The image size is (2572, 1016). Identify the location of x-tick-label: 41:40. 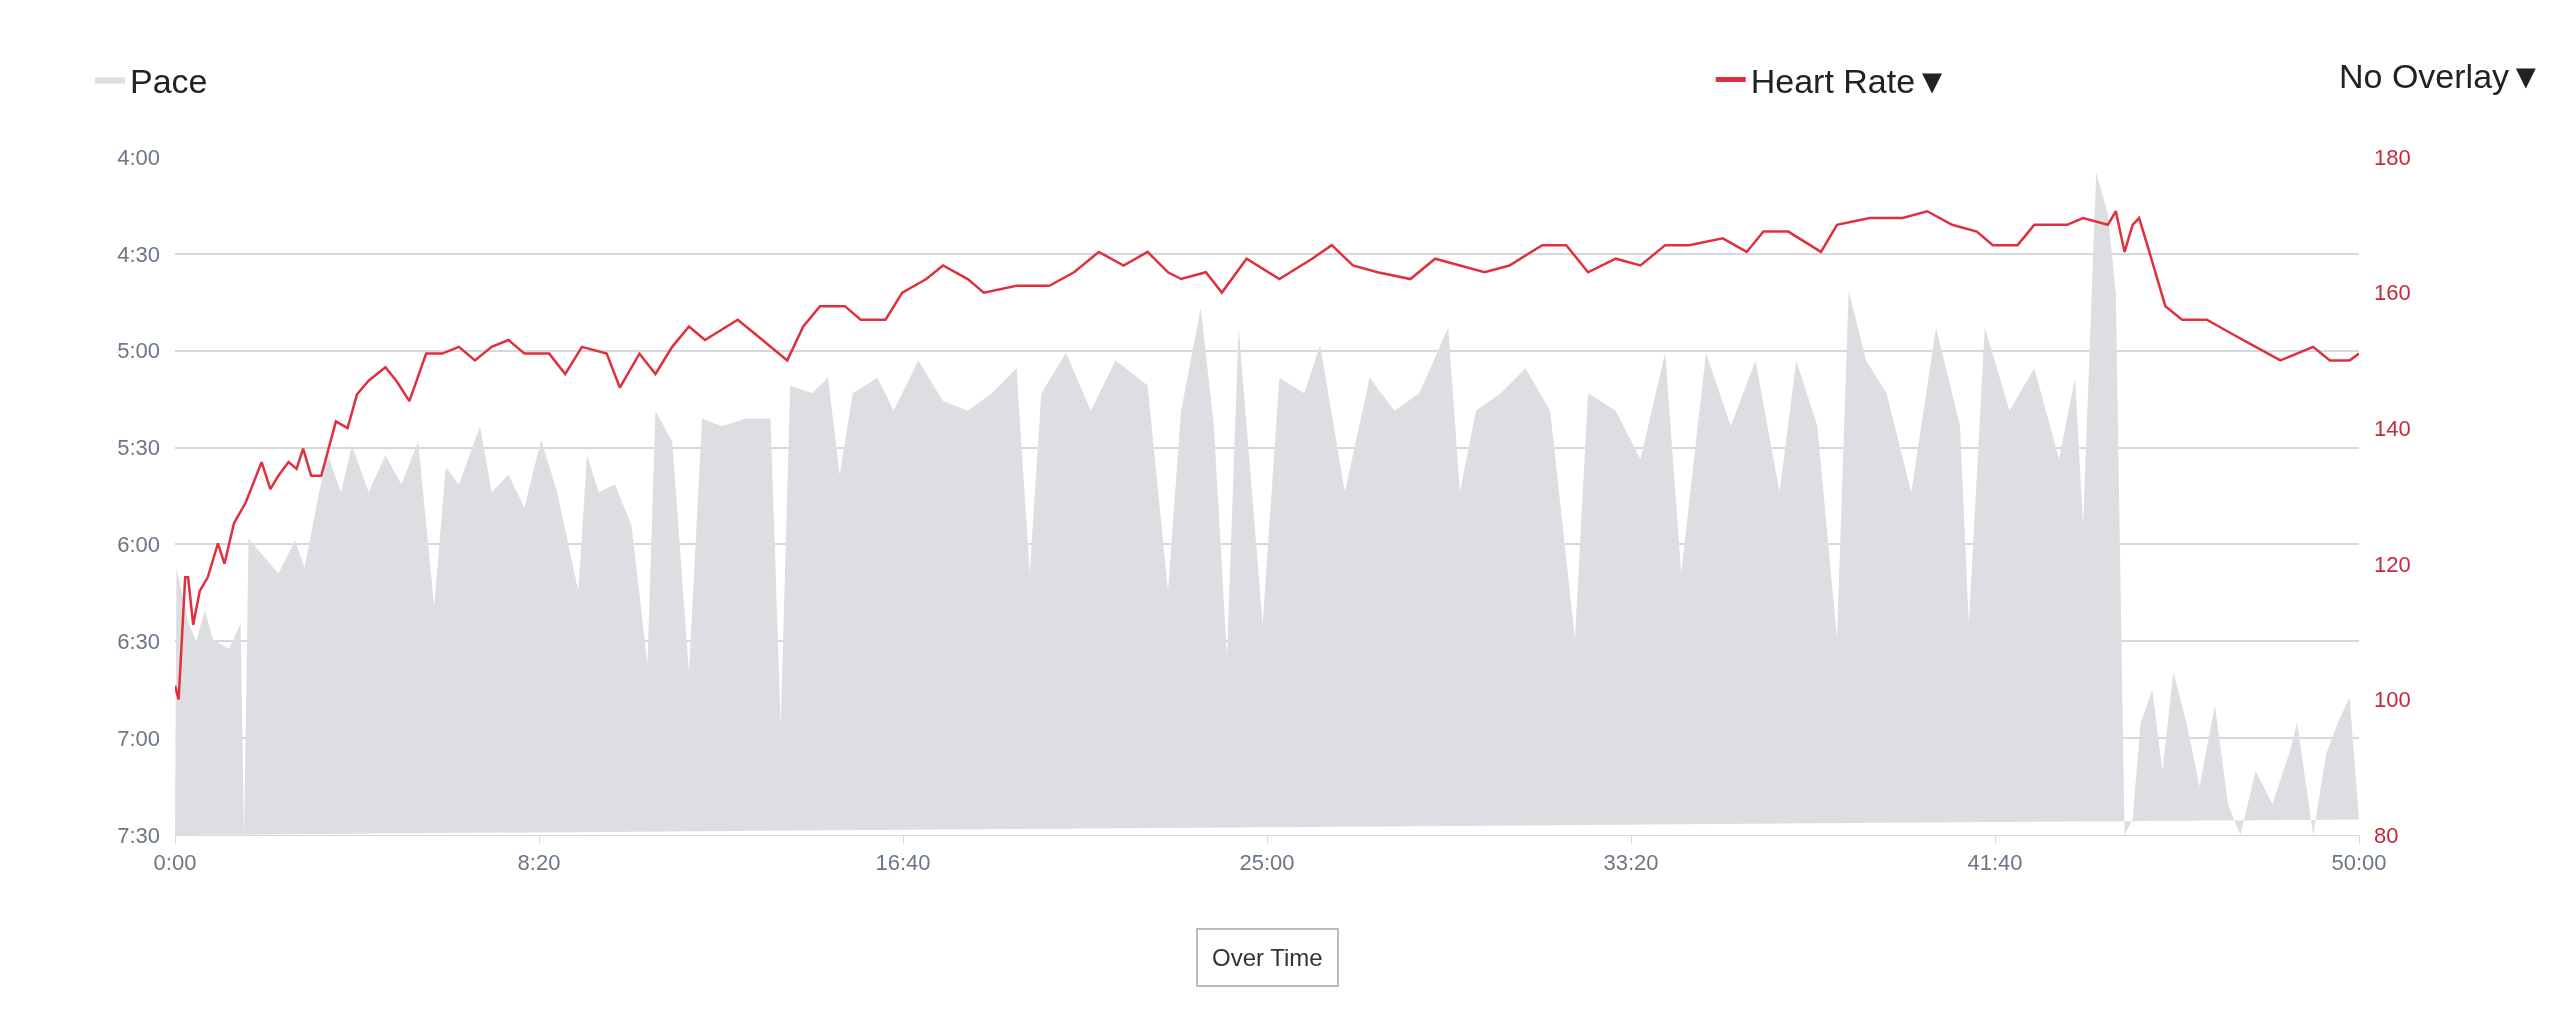
(1995, 863).